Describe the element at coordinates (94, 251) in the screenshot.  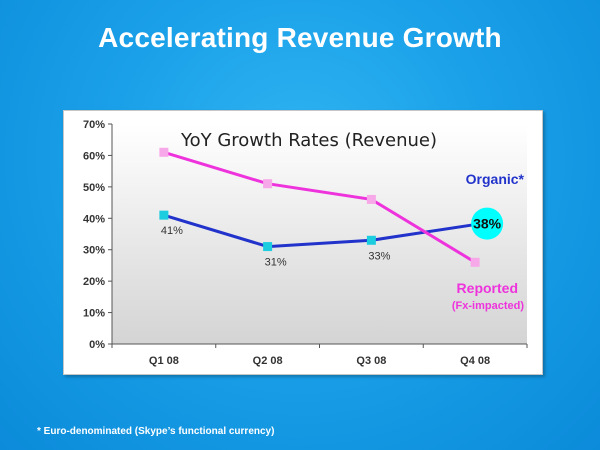
I see `y-tick-label: 30%` at that location.